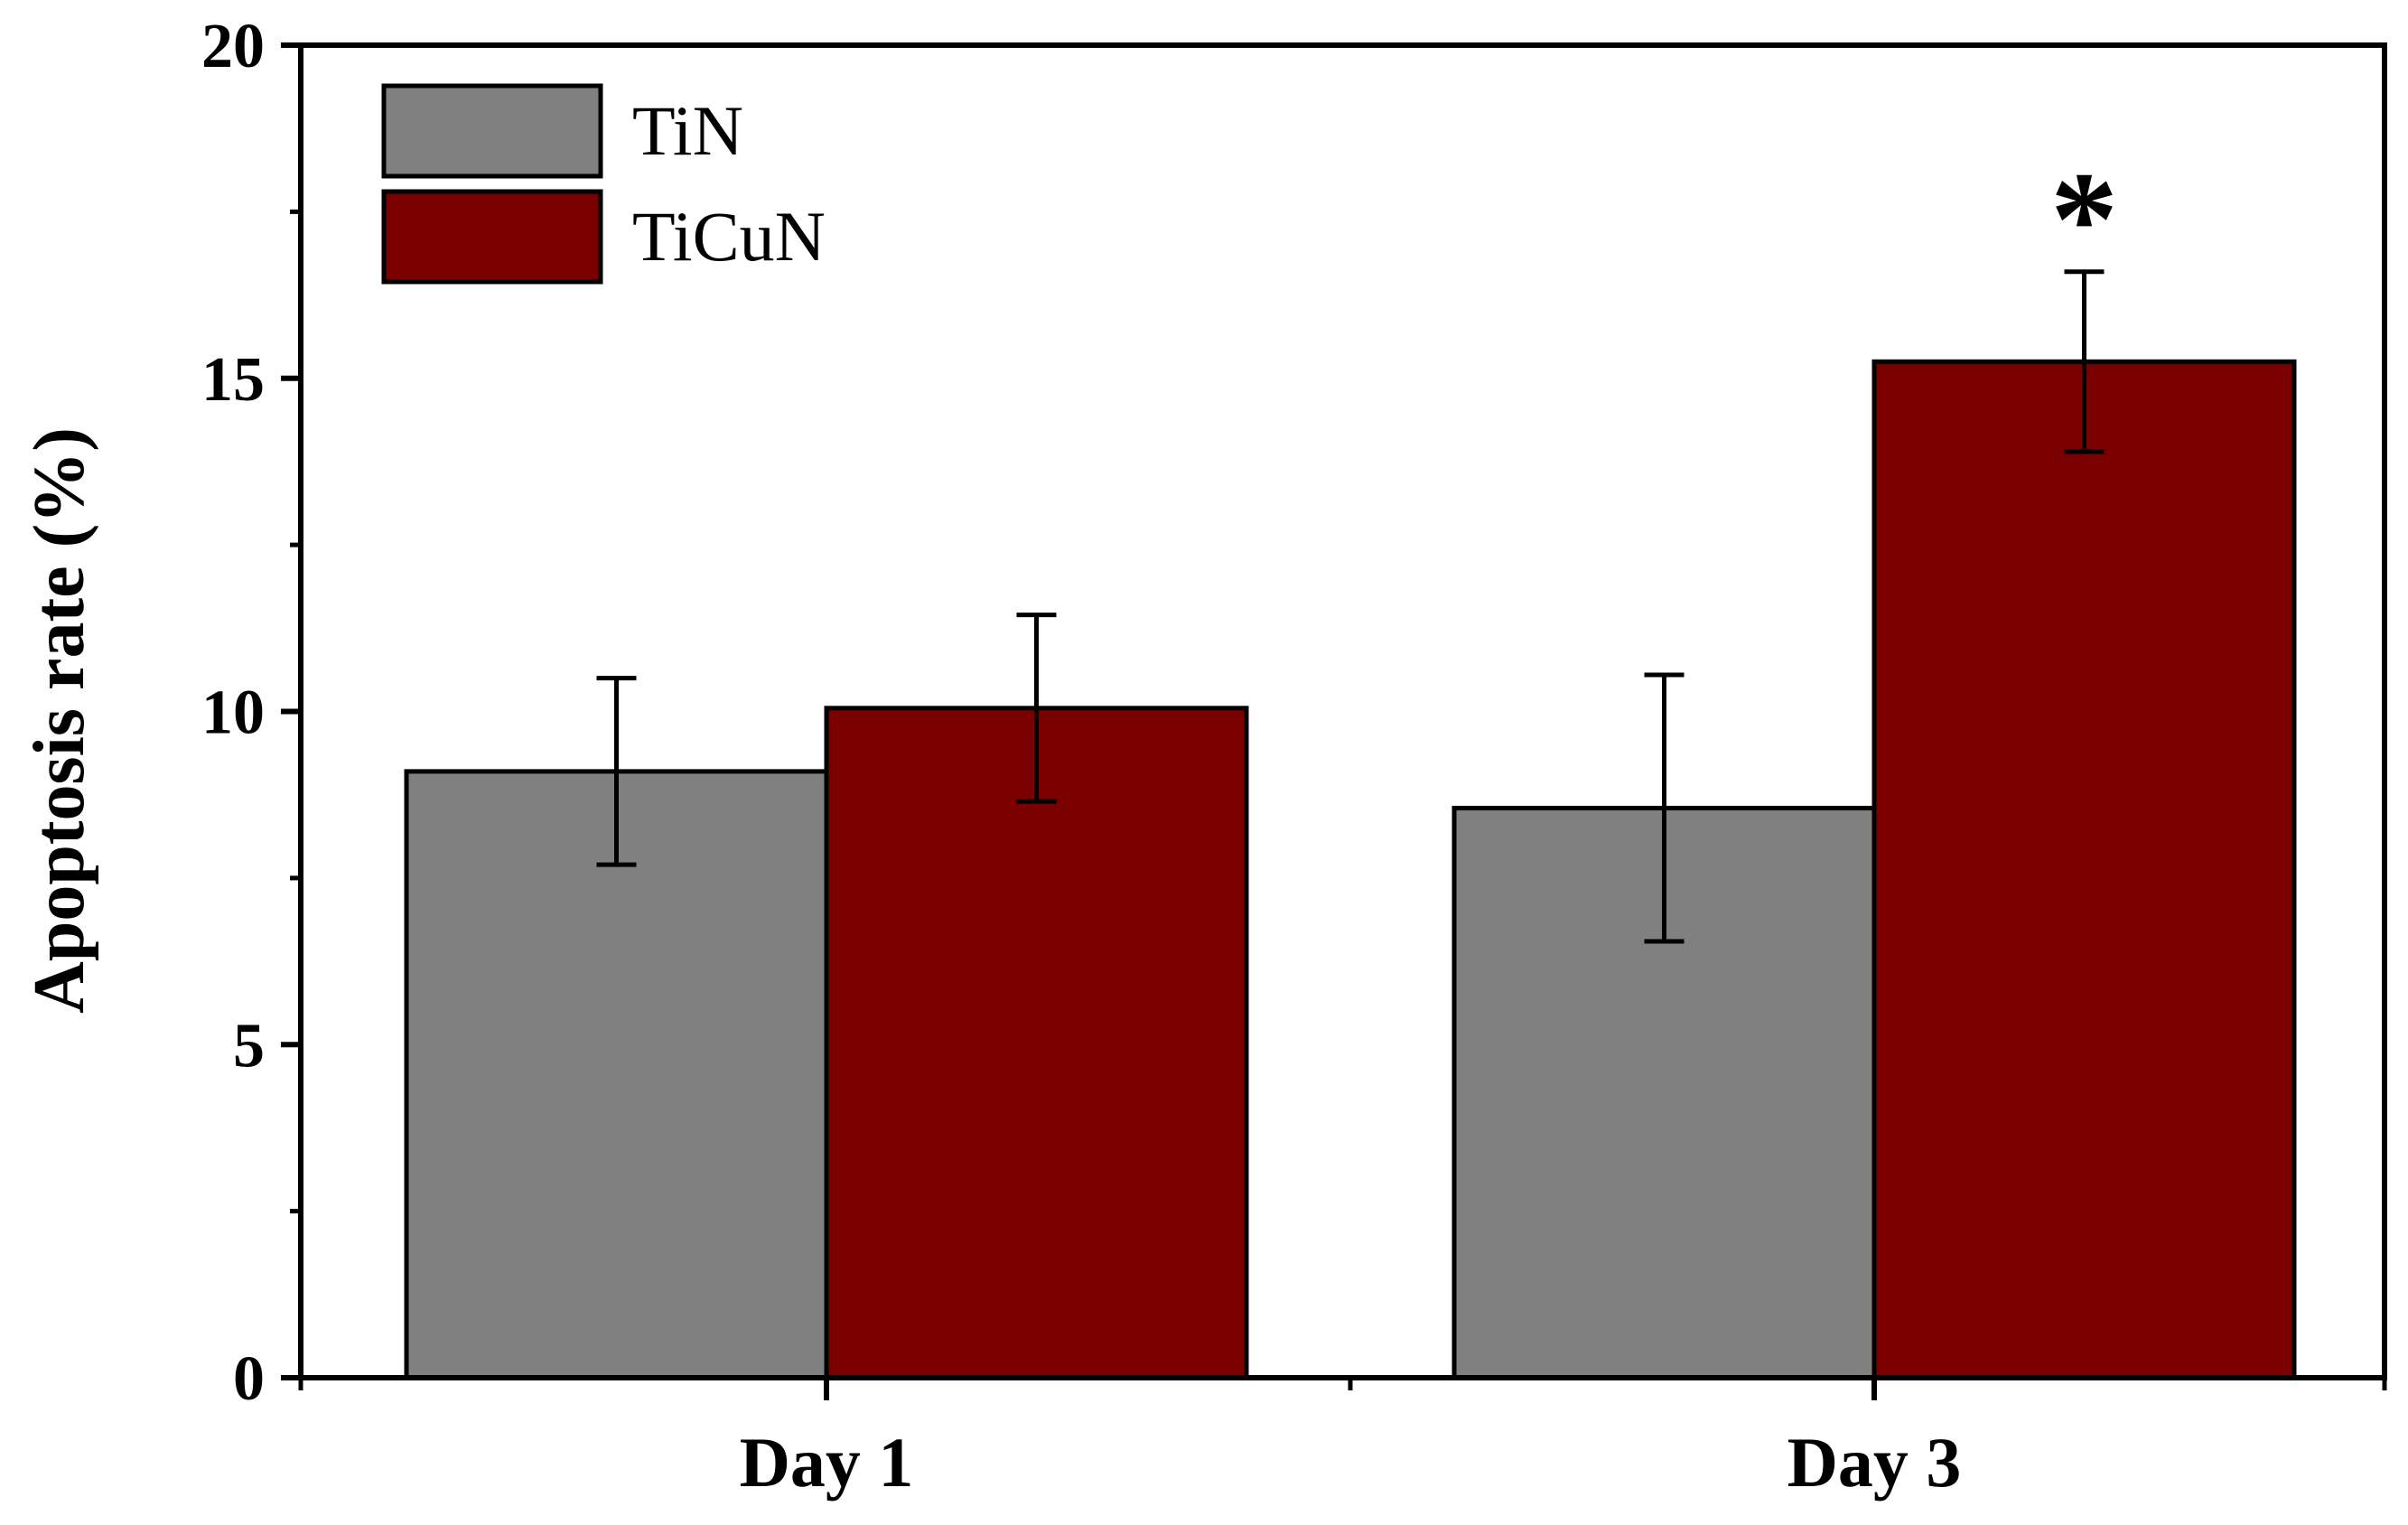  I want to click on y-axis-title: Apoptosis rate (%), so click(59, 720).